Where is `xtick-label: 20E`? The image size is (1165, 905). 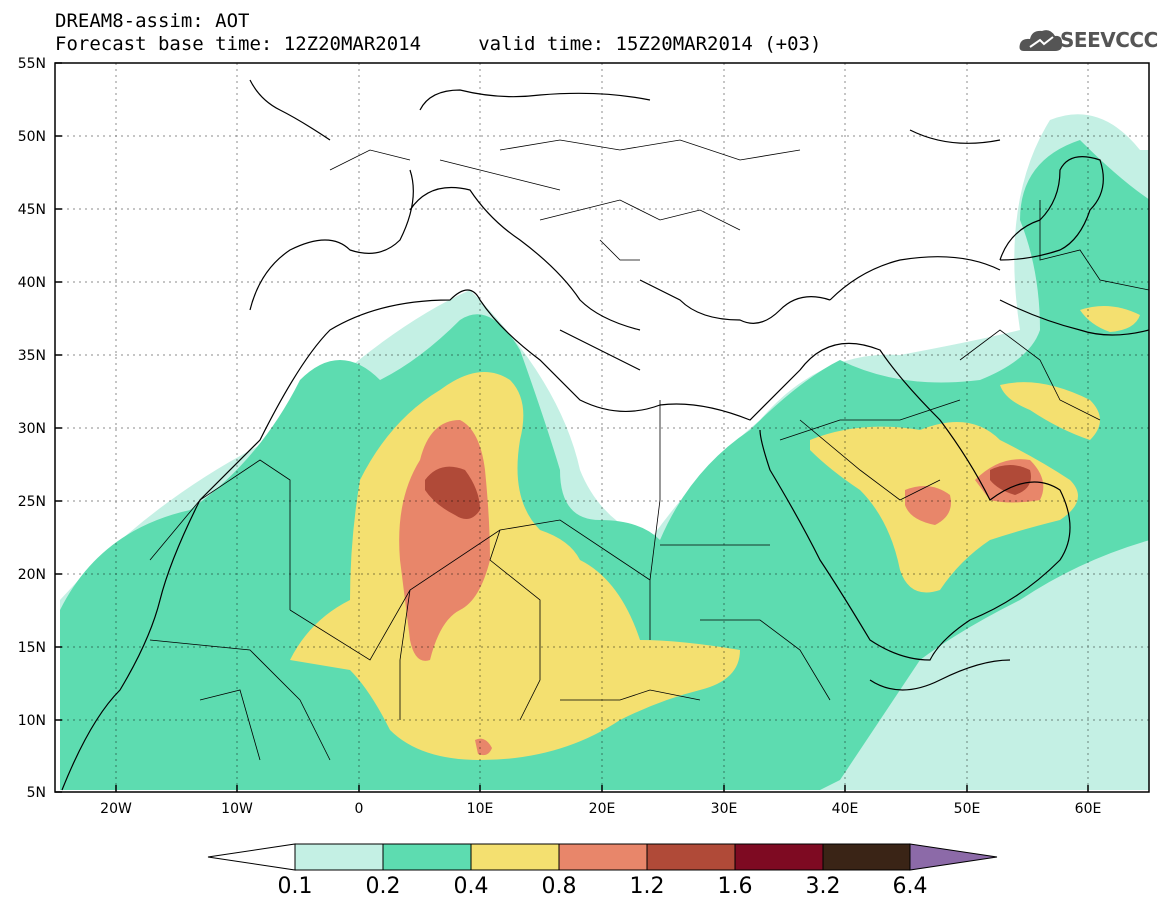
xtick-label: 20E is located at coordinates (602, 809).